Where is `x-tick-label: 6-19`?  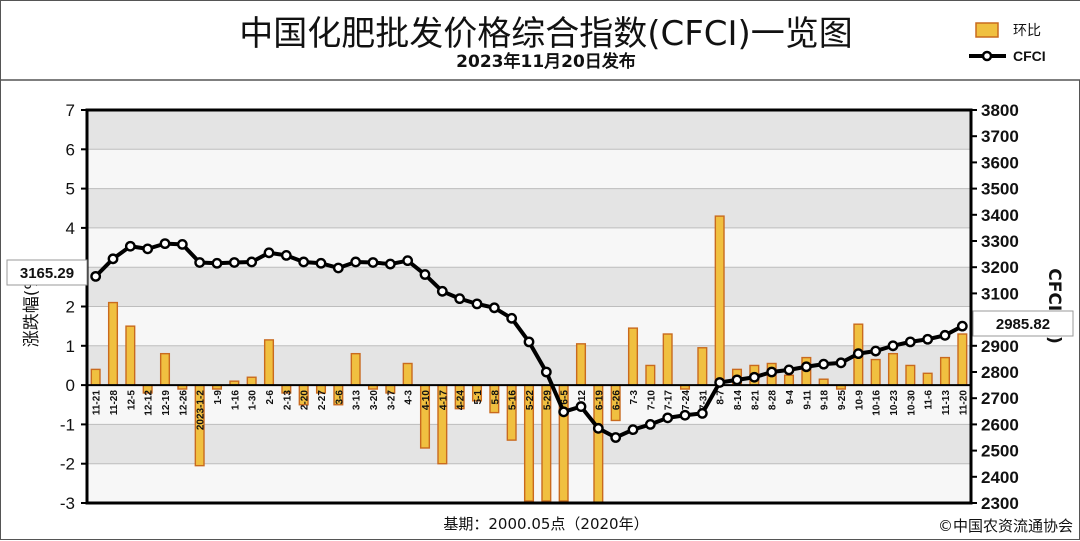 x-tick-label: 6-19 is located at coordinates (599, 400).